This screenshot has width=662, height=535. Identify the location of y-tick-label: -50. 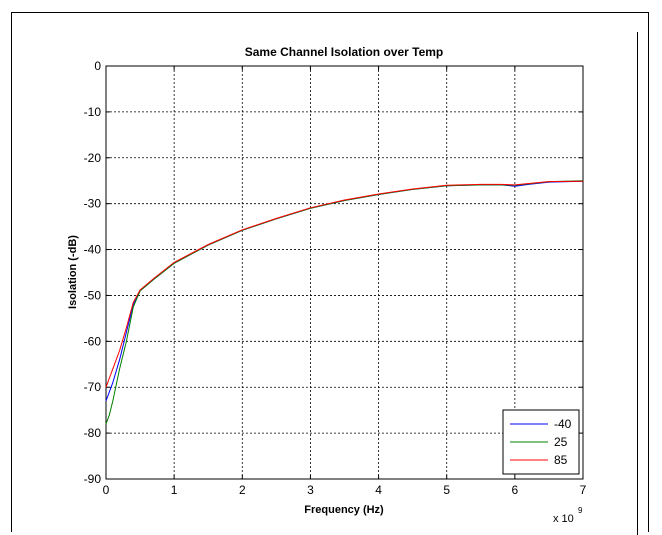
(93, 295).